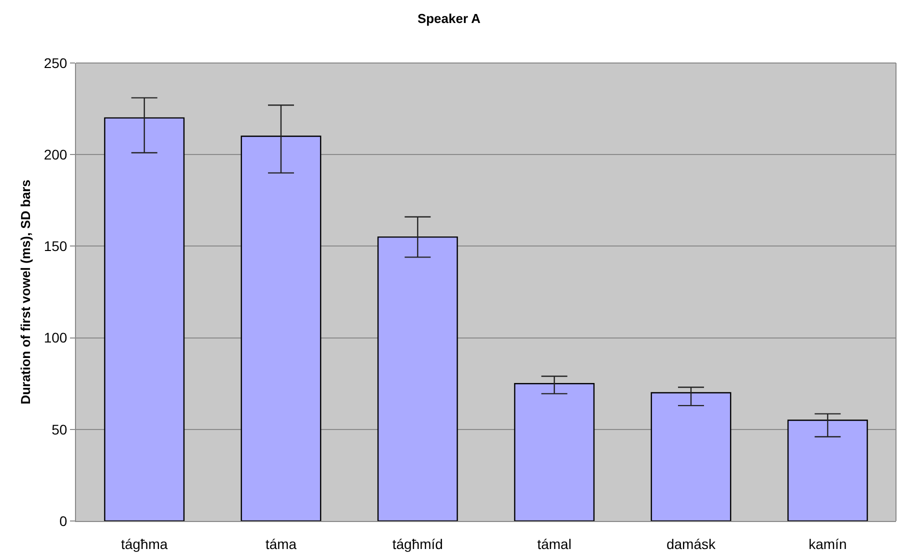 Image resolution: width=898 pixels, height=555 pixels. I want to click on chart-title: Speaker A, so click(449, 18).